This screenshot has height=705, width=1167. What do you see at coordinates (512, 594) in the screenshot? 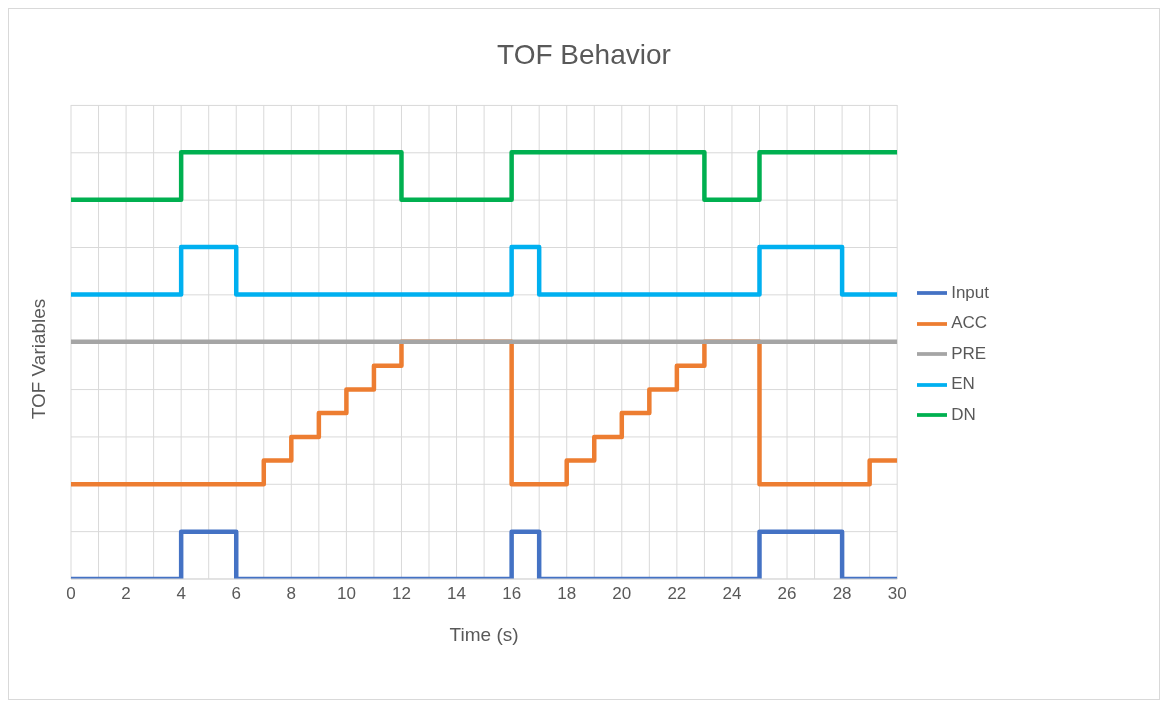
I see `x-tick-label: 16` at bounding box center [512, 594].